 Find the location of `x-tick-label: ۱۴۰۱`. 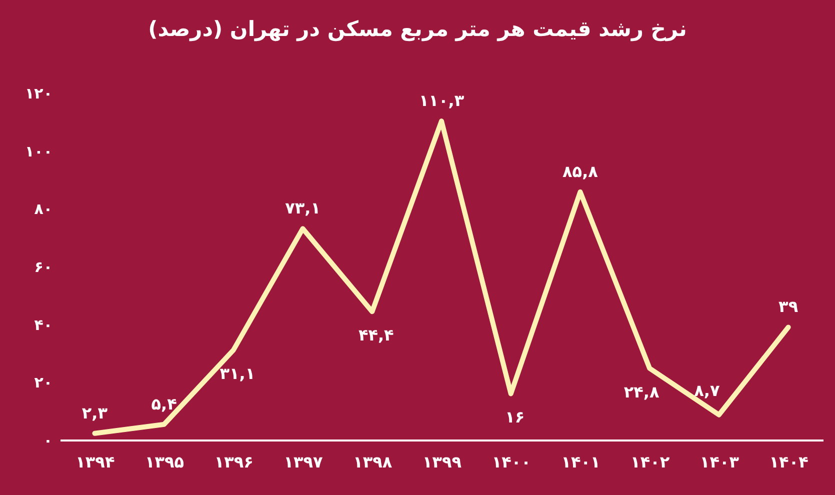

x-tick-label: ۱۴۰۱ is located at coordinates (580, 462).